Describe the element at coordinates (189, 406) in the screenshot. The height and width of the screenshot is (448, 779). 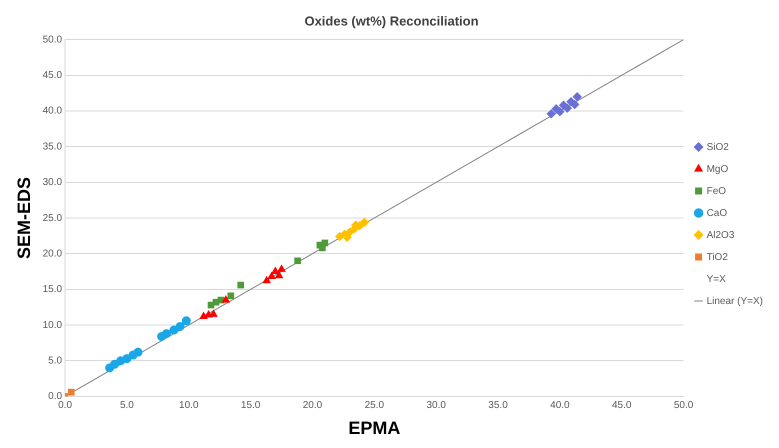
I see `x-tick-label: 10.0` at that location.